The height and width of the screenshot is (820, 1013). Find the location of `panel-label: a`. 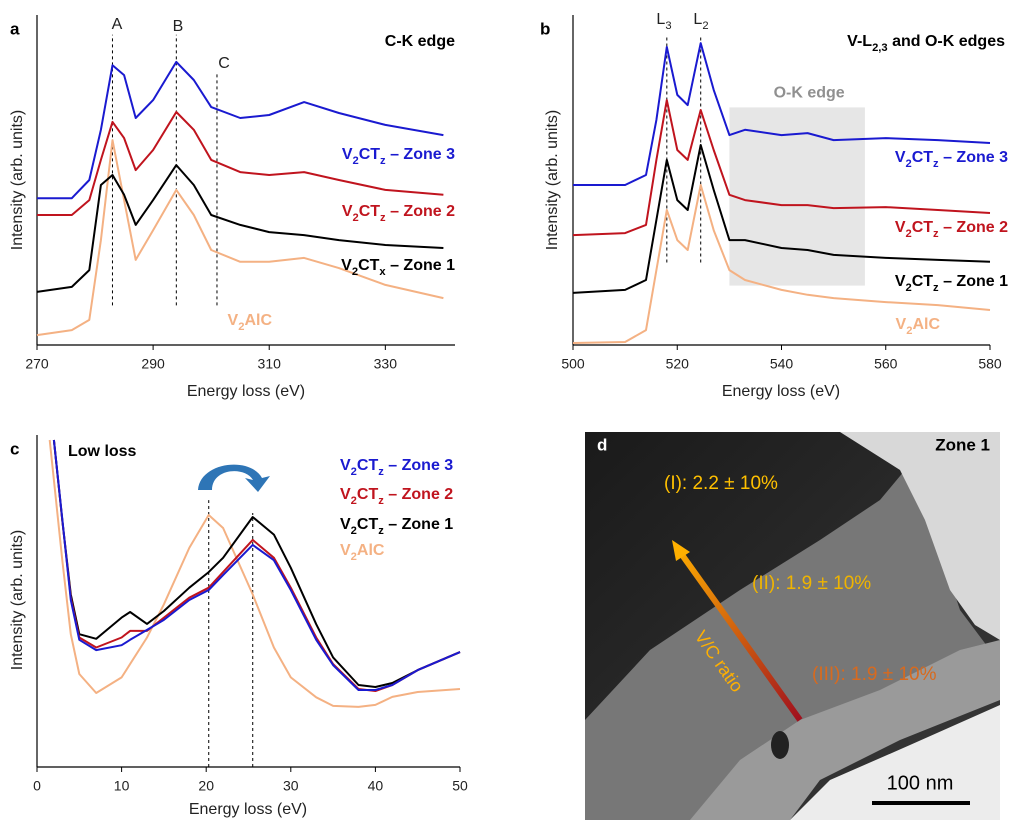

panel-label: a is located at coordinates (15, 28).